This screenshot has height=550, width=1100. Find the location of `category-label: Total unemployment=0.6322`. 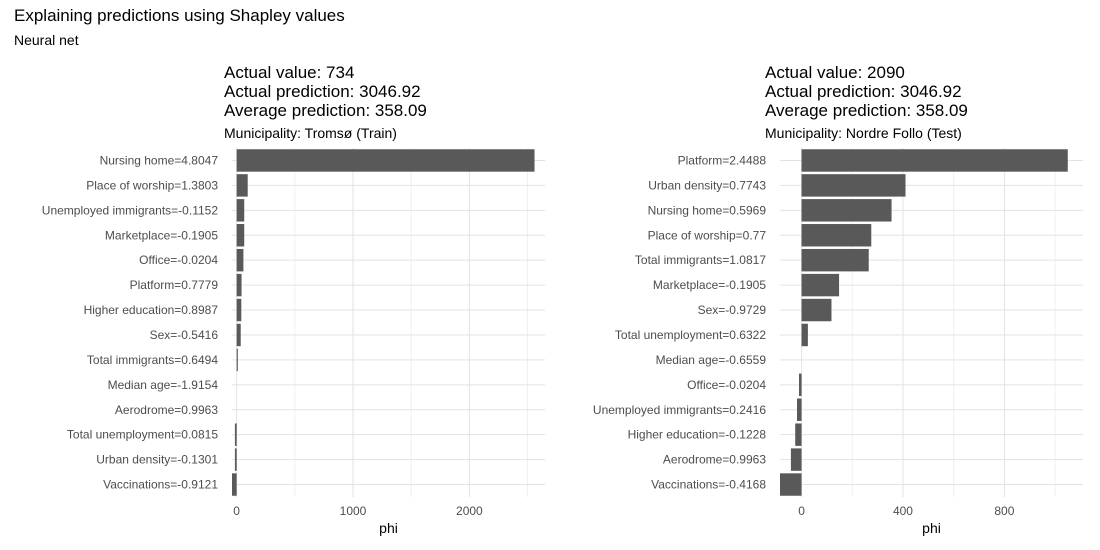

category-label: Total unemployment=0.6322 is located at coordinates (690, 335).